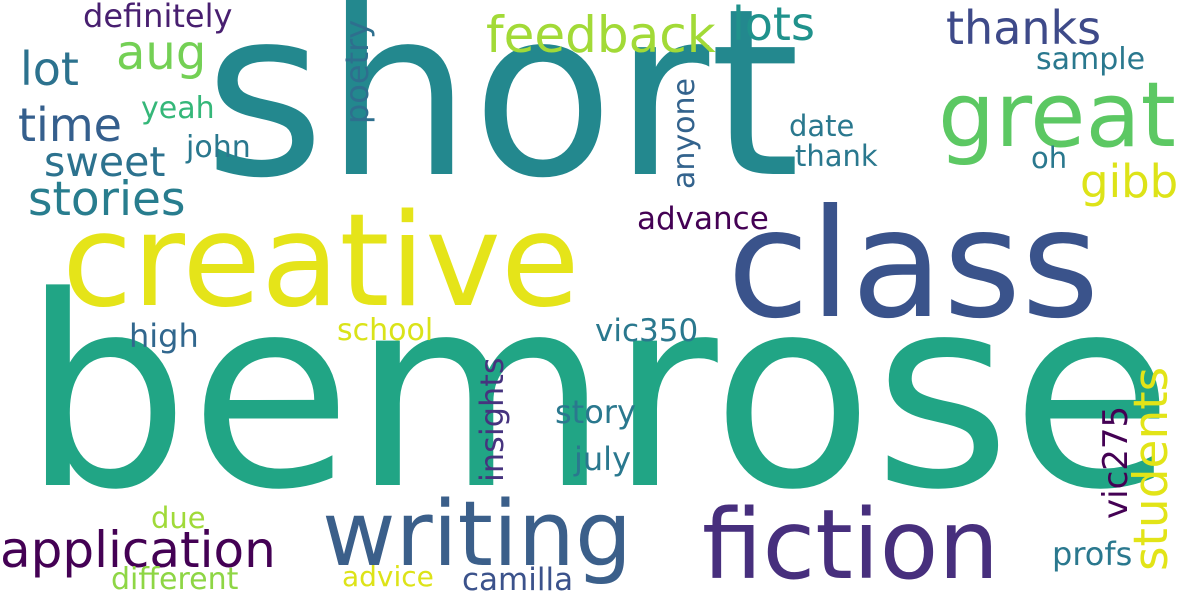 The height and width of the screenshot is (600, 1200). What do you see at coordinates (49, 69) in the screenshot?
I see `word-lot: lot` at bounding box center [49, 69].